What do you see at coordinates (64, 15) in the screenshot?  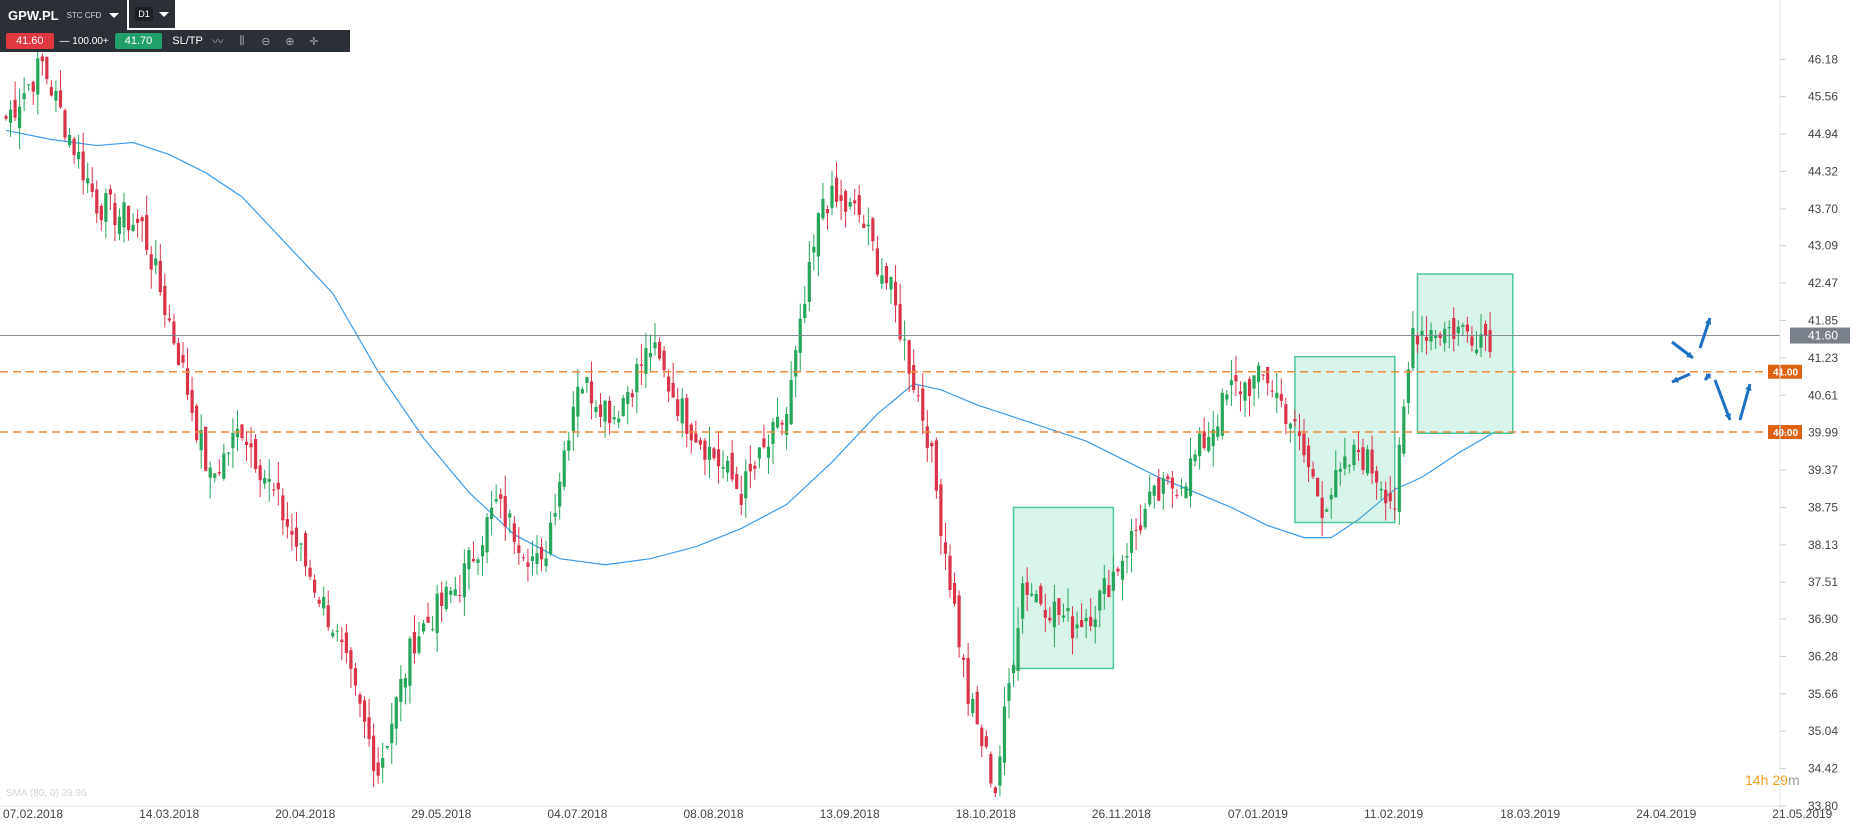 I see `symbol-selector: GPW.PL STC CFD` at bounding box center [64, 15].